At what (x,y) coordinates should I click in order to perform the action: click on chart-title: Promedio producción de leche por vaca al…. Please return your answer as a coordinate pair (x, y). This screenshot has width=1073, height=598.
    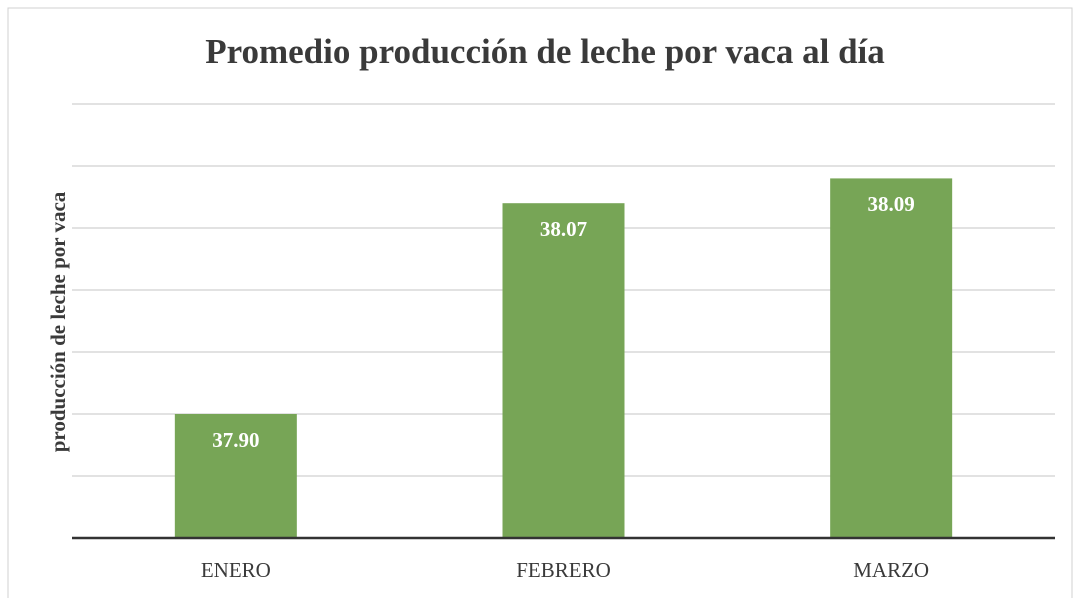
    Looking at the image, I should click on (545, 51).